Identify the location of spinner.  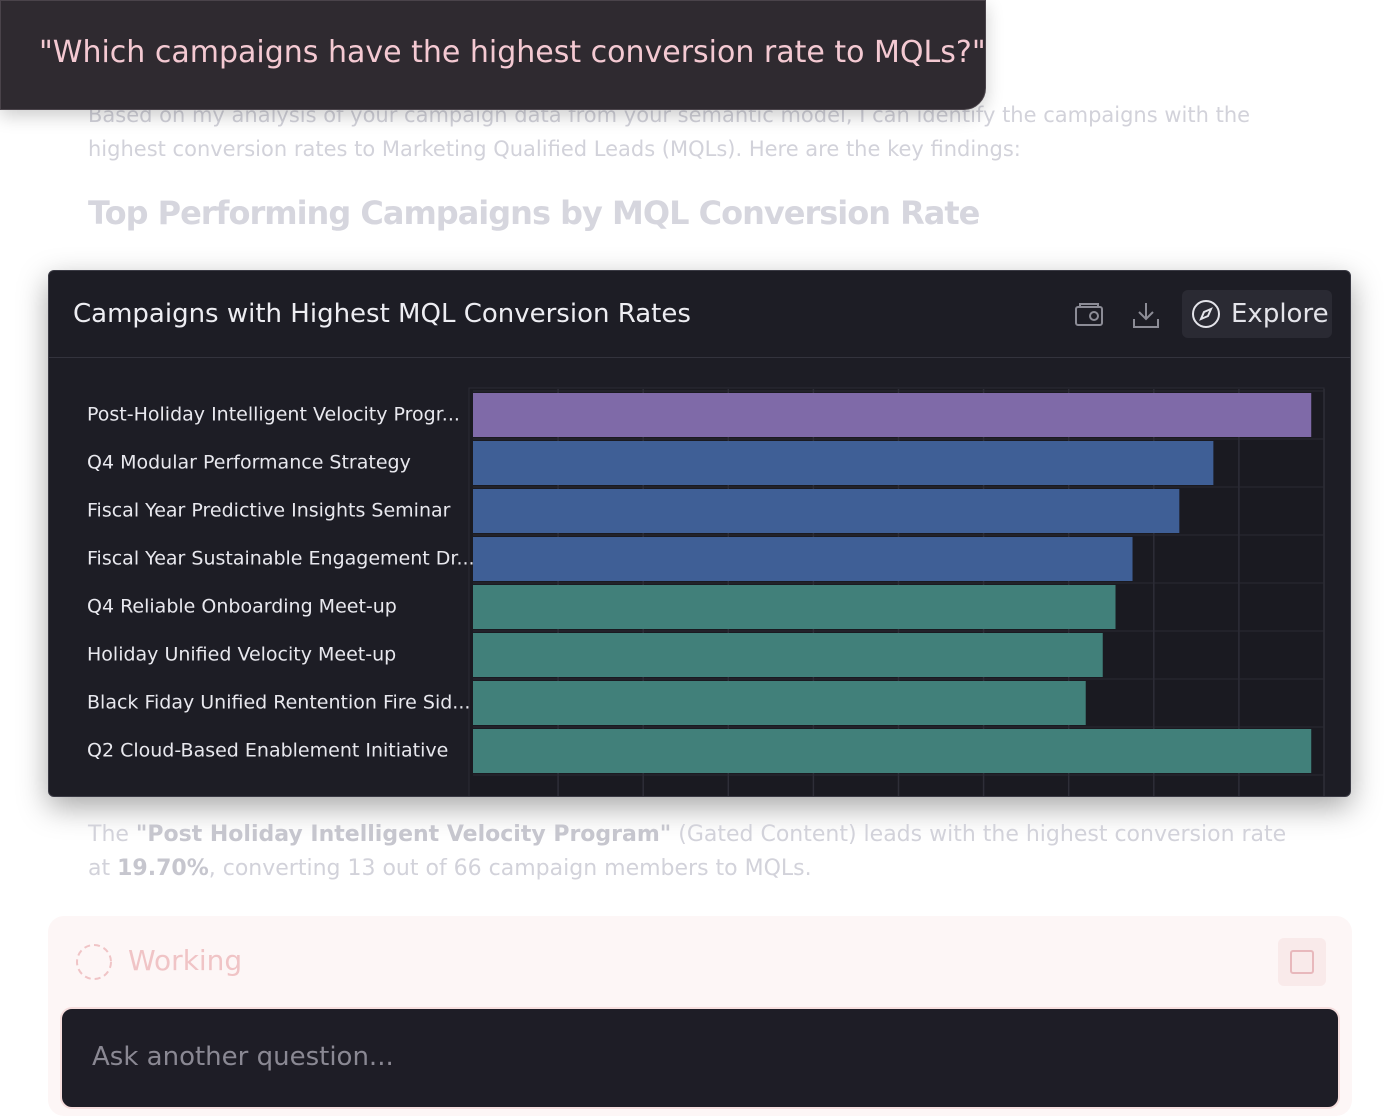
(94, 962).